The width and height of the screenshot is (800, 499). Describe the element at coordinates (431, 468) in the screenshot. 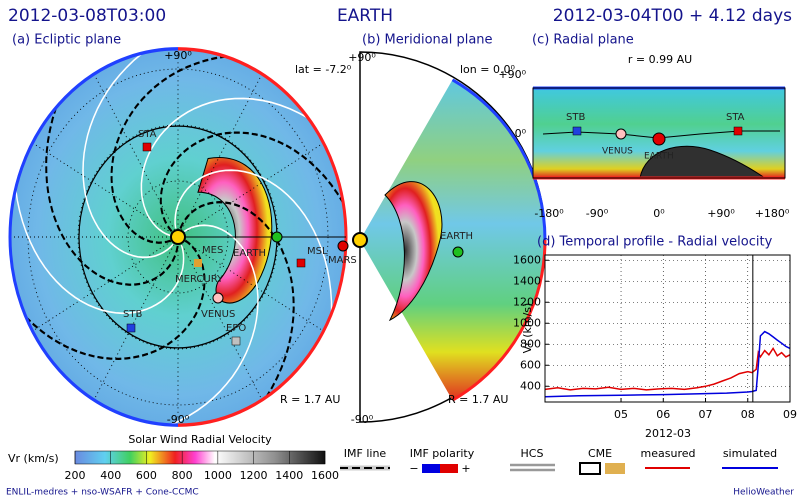

I see `legend-polarity-neg` at that location.